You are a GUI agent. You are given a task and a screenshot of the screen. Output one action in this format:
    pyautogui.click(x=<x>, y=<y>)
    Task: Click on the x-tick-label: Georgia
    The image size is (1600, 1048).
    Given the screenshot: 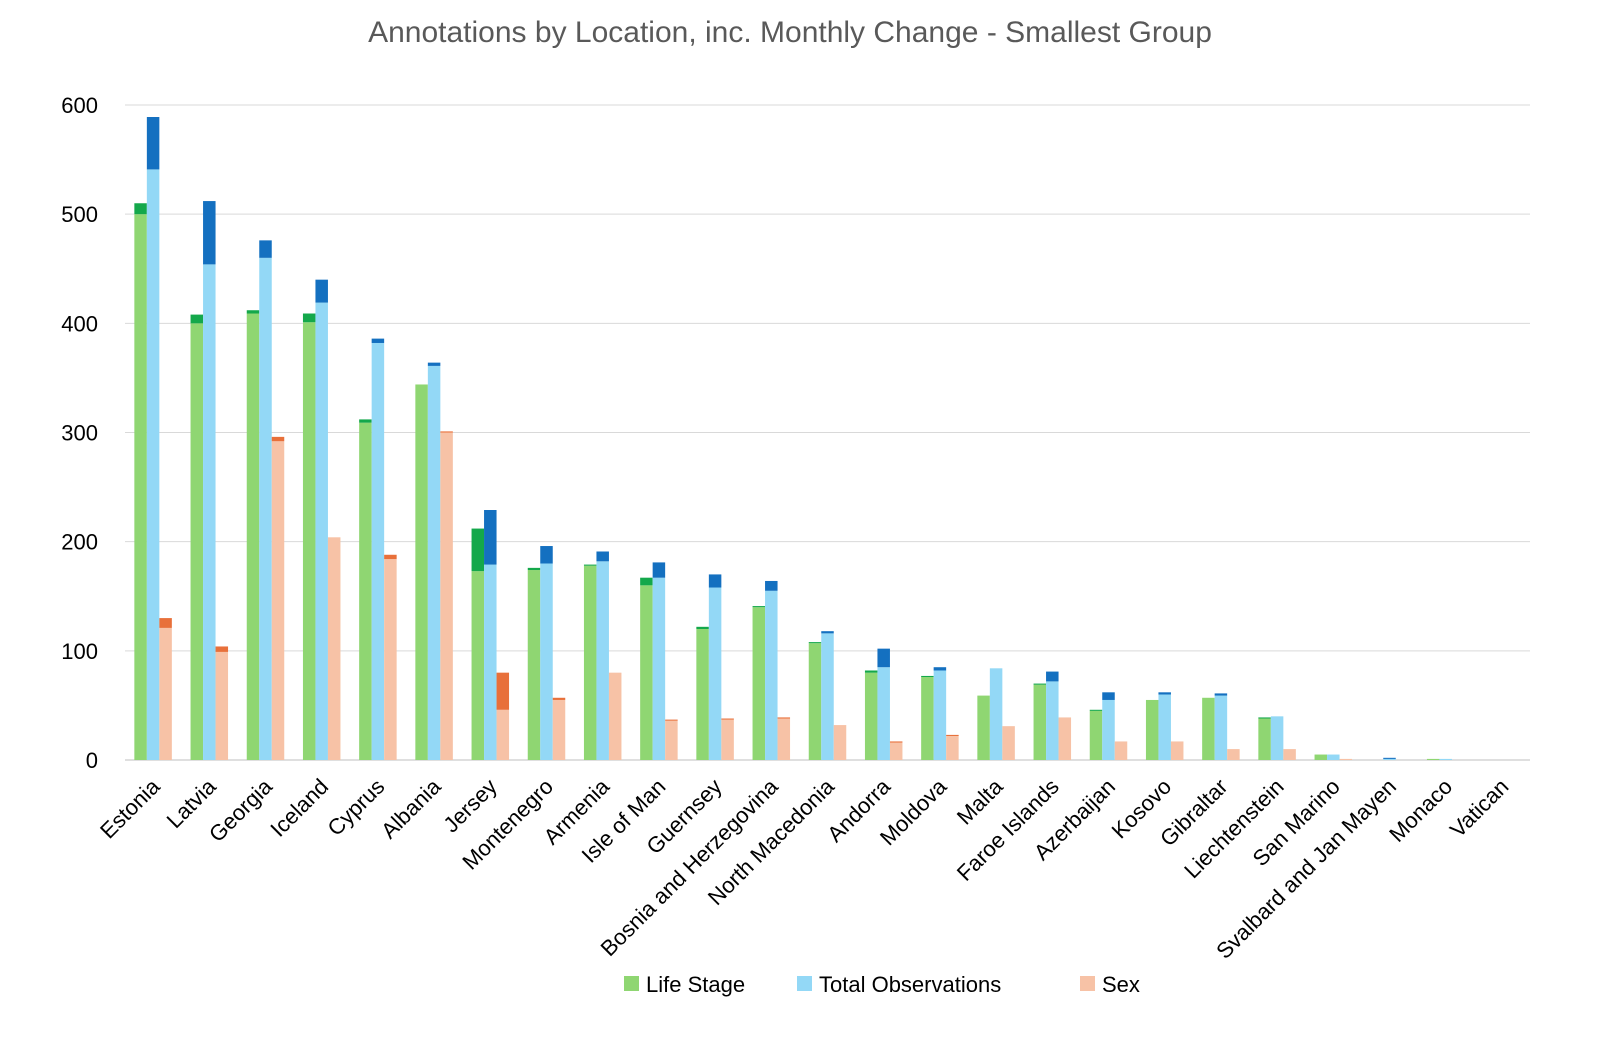 What is the action you would take?
    pyautogui.click(x=241, y=810)
    